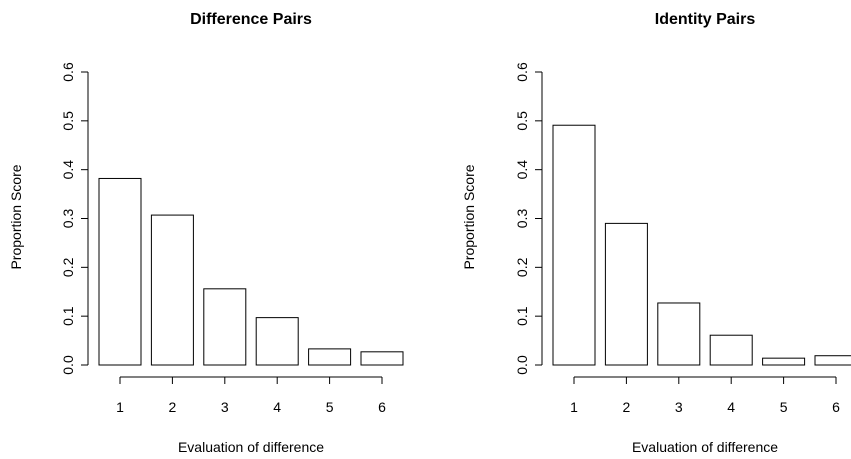  Describe the element at coordinates (251, 271) in the screenshot. I see `bar-series` at that location.